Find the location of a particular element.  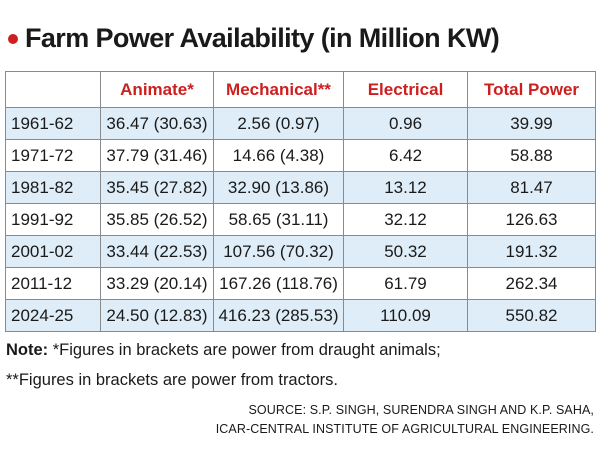

cell-mechanical: 167.26 (118.76) is located at coordinates (278, 283).